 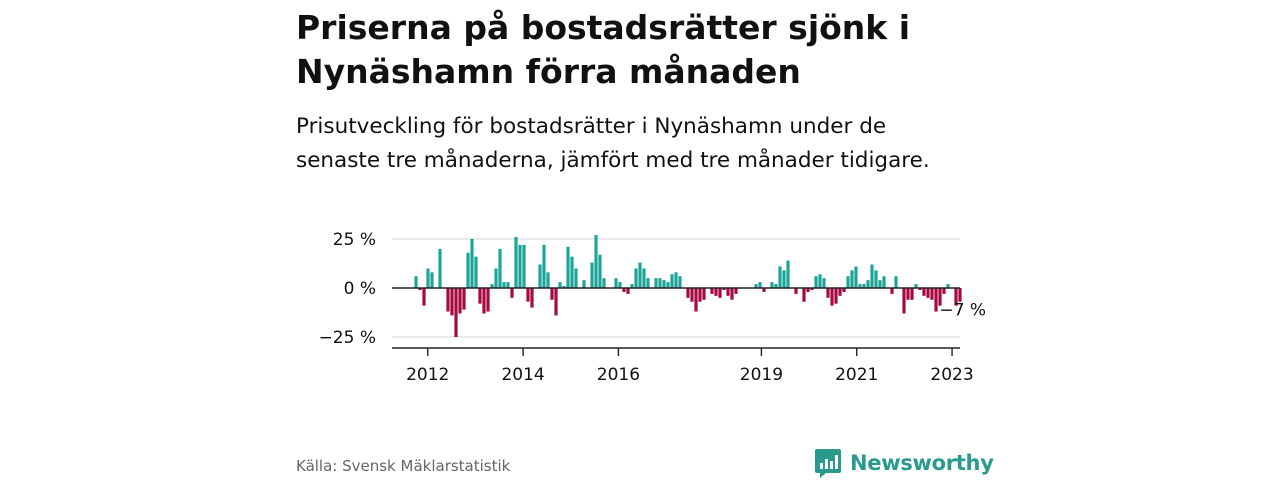 What do you see at coordinates (761, 375) in the screenshot?
I see `x-tick-label: 2019` at bounding box center [761, 375].